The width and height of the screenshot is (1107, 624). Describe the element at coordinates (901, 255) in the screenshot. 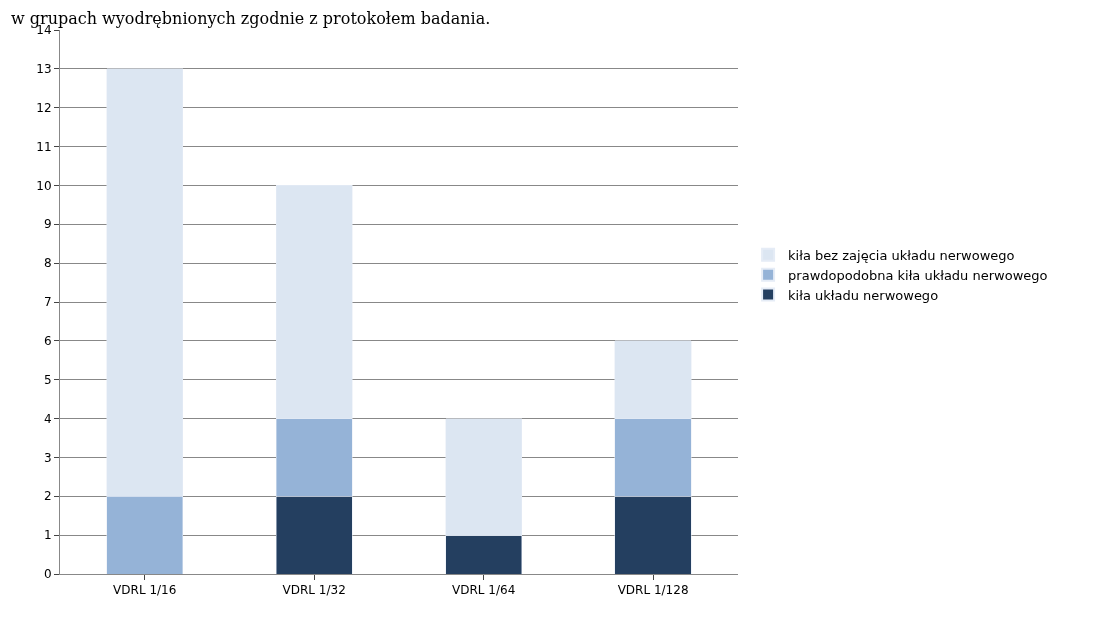

I see `legend-label: kiła bez zajęcia układu nerwowego` at that location.